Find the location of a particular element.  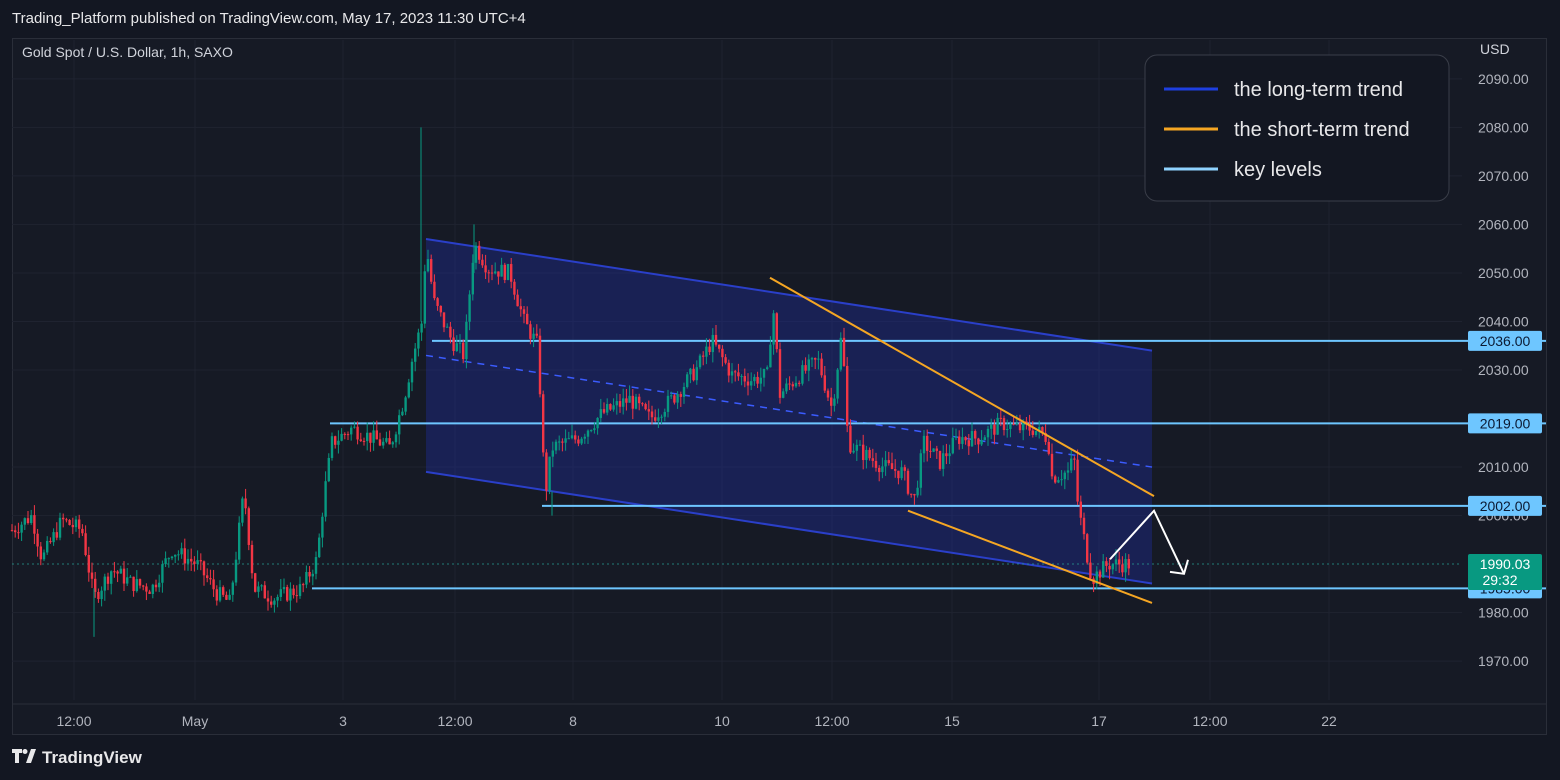

time-tick-label: 10 is located at coordinates (722, 721).